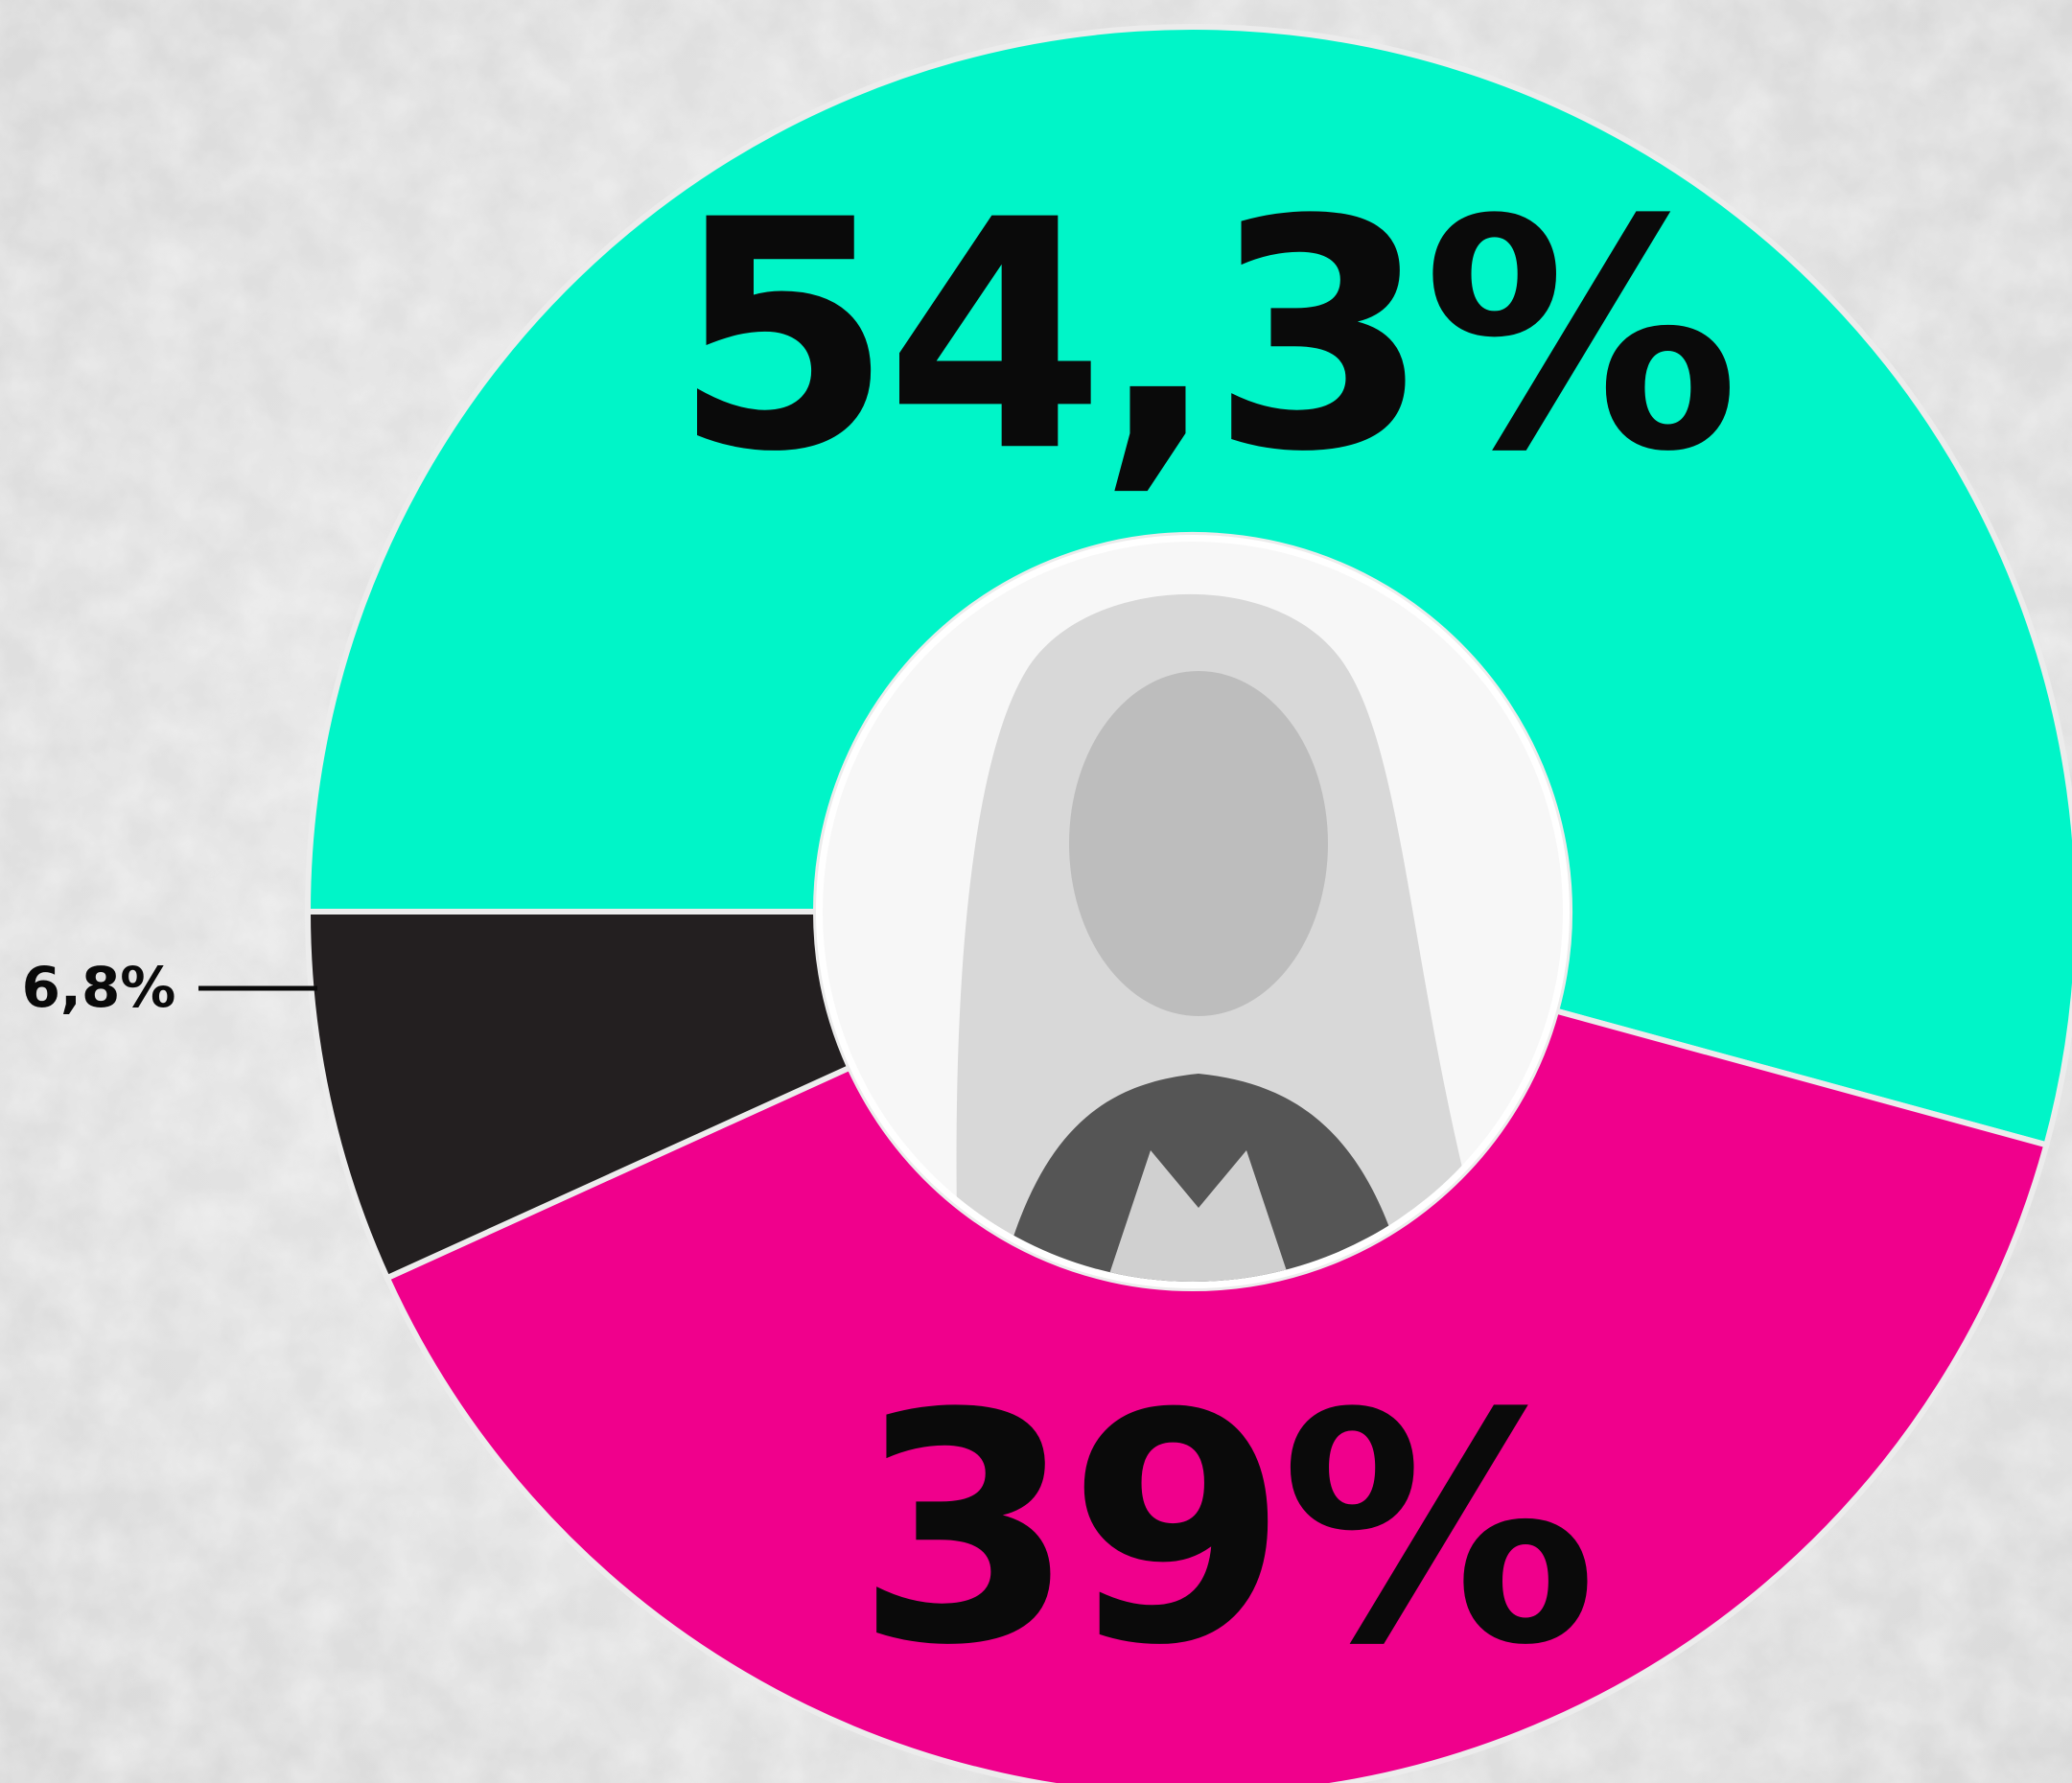 Image resolution: width=2072 pixels, height=1783 pixels. Describe the element at coordinates (1203, 336) in the screenshot. I see `data-label: 54,3%` at that location.